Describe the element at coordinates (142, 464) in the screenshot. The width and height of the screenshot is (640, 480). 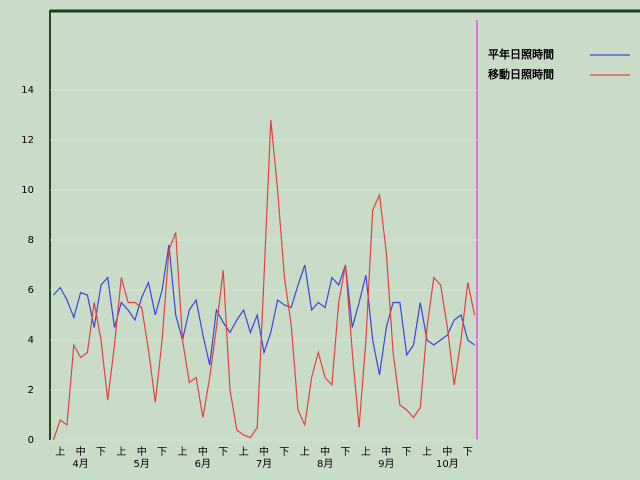
I see `month-label: 5月` at that location.